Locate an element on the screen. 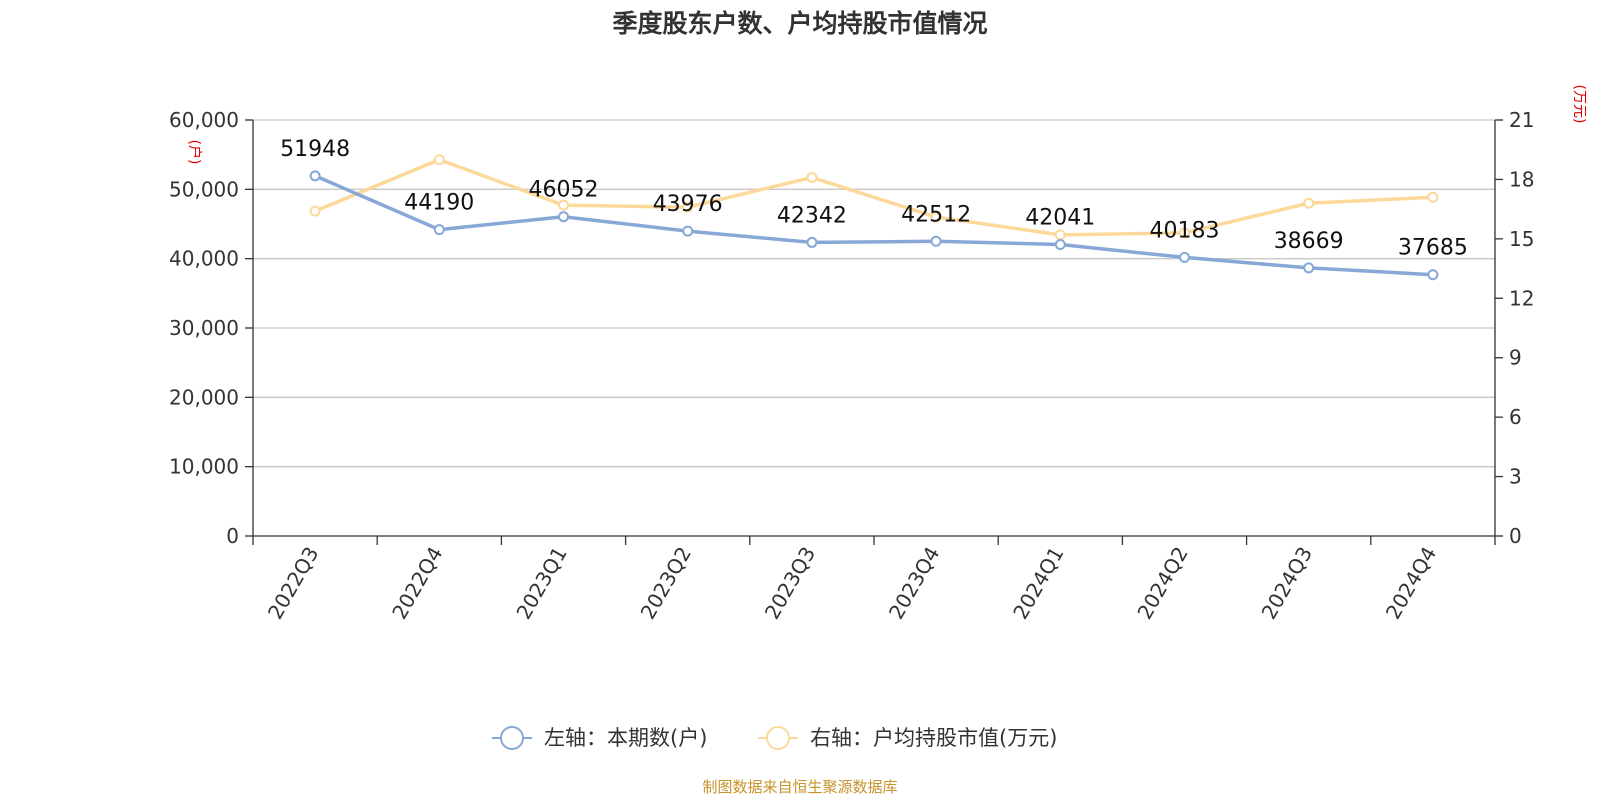 The height and width of the screenshot is (800, 1600). left-axis-tick-label: 30,000 is located at coordinates (204, 328).